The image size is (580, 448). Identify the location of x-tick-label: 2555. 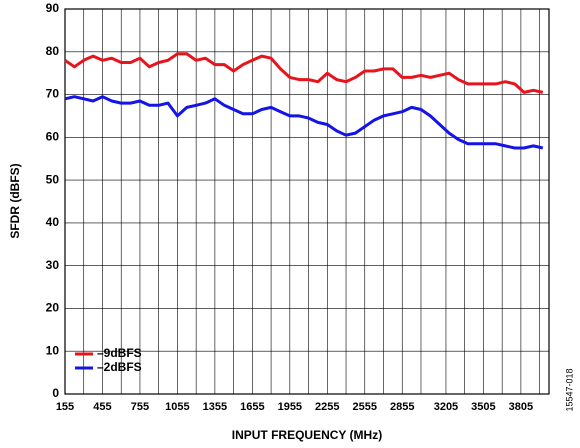
(365, 407).